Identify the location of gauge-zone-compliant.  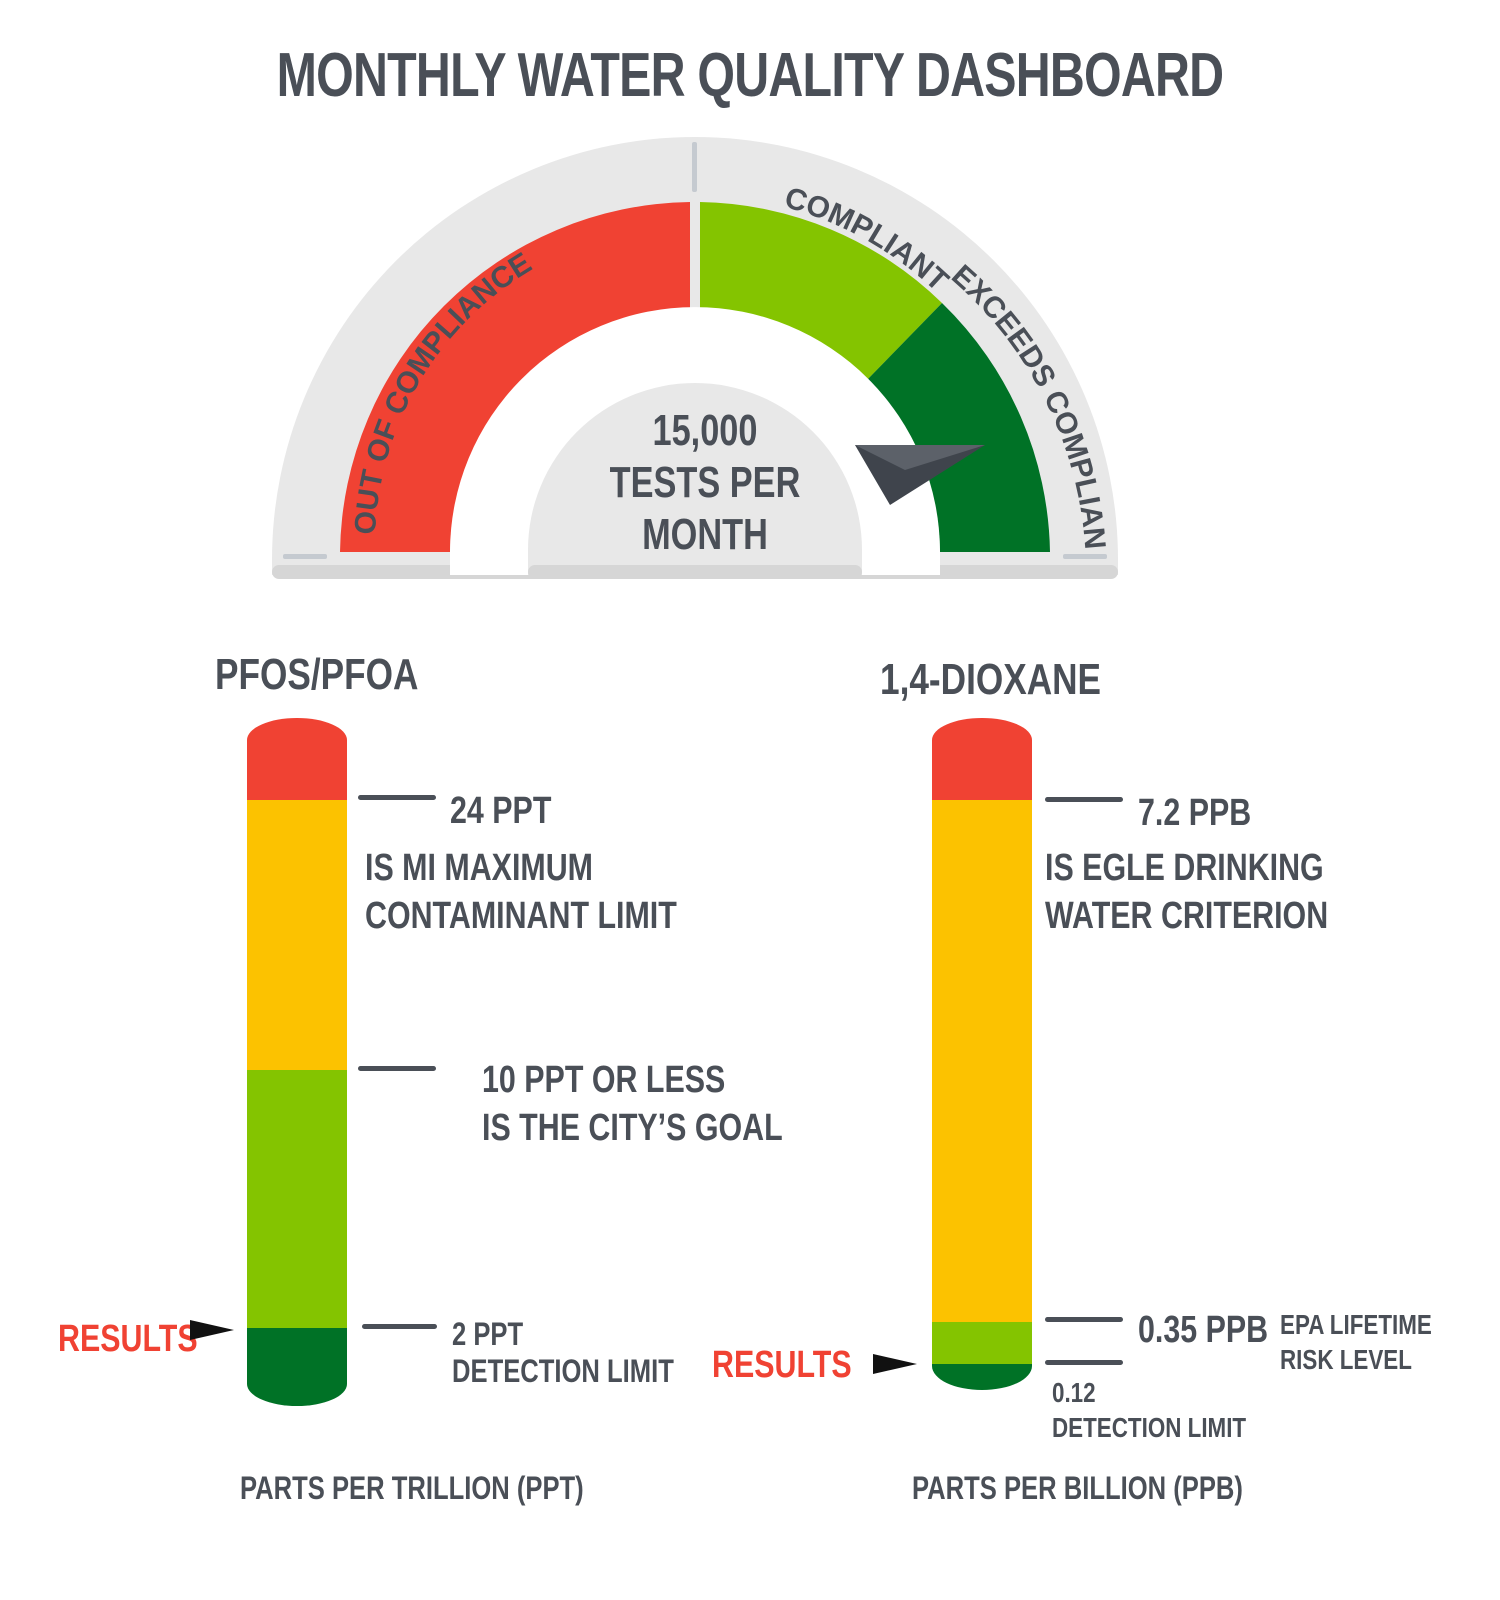
(821, 291).